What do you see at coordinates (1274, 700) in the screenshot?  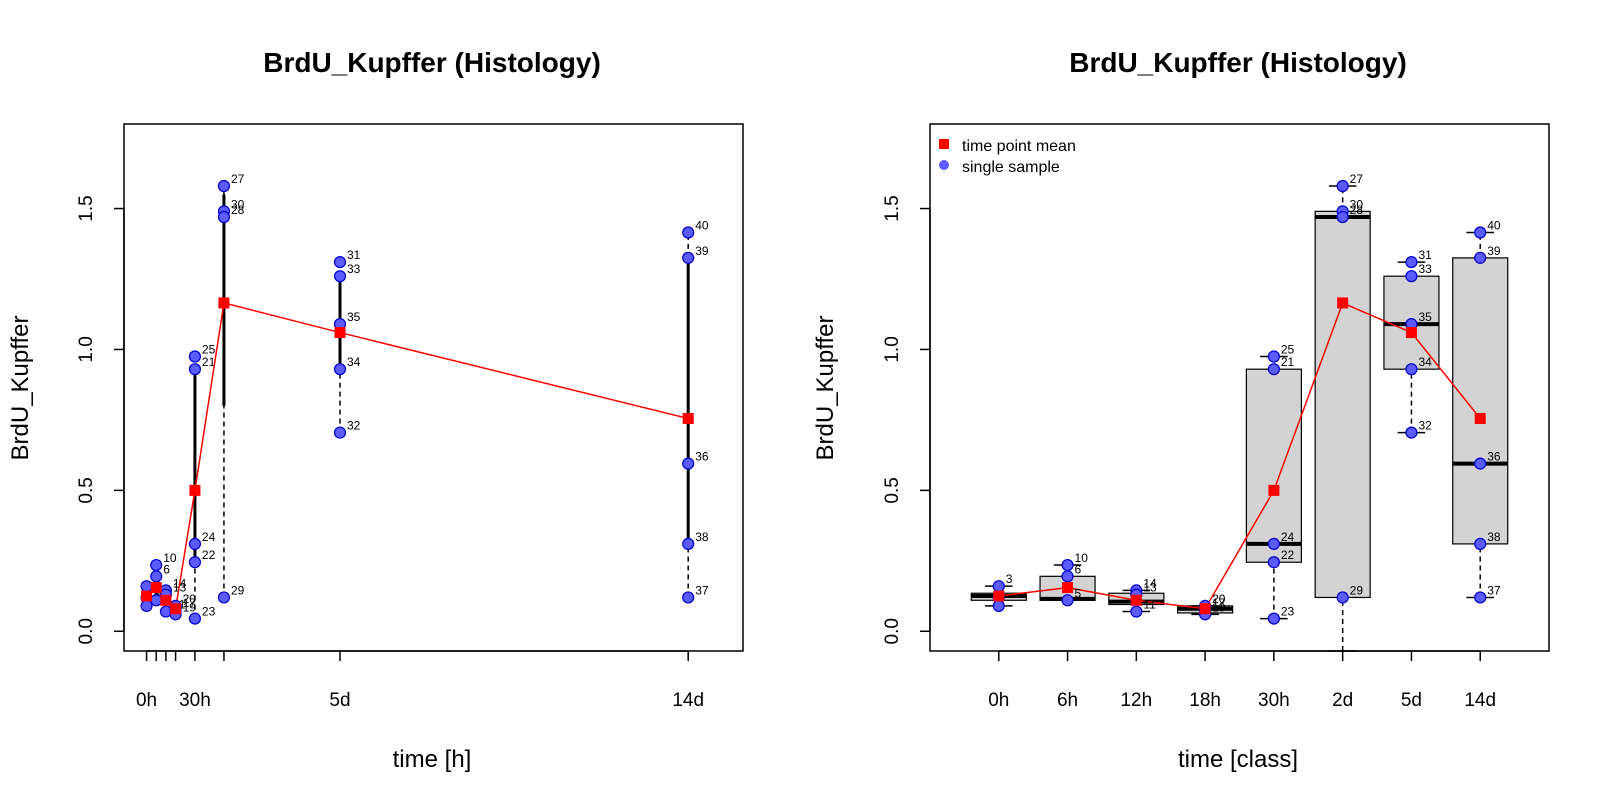 I see `right-x-tick-label: 30h` at bounding box center [1274, 700].